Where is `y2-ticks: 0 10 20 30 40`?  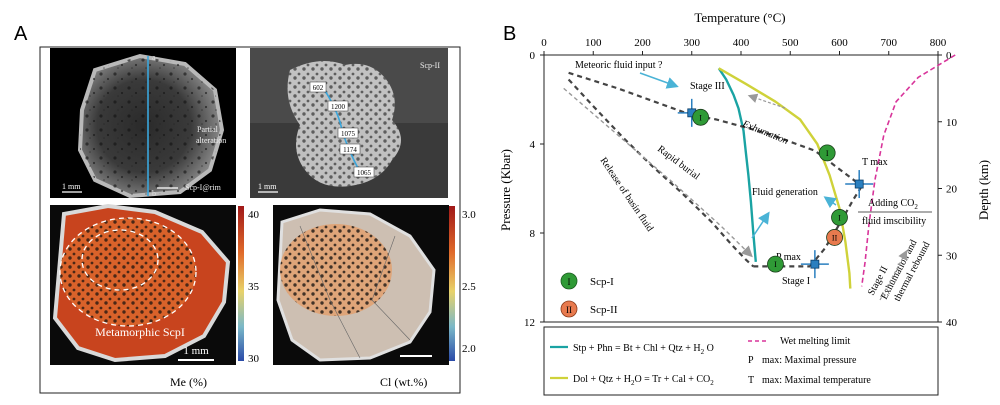 y2-ticks: 0 10 20 30 40 is located at coordinates (948, 189).